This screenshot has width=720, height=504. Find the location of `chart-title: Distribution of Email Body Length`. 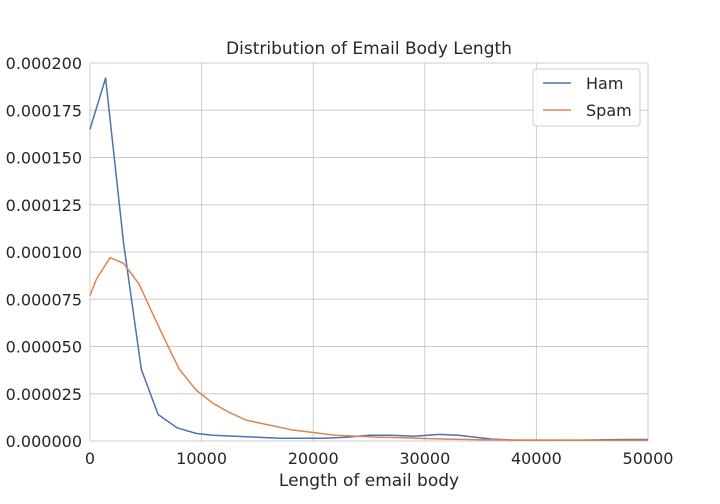

chart-title: Distribution of Email Body Length is located at coordinates (369, 49).